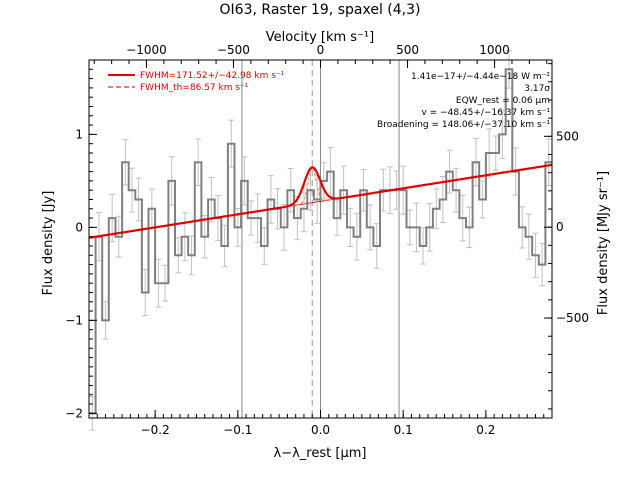 This screenshot has height=480, width=640. What do you see at coordinates (503, 101) in the screenshot?
I see `annotation-eqw: EQW_rest = 0.06 μm` at bounding box center [503, 101].